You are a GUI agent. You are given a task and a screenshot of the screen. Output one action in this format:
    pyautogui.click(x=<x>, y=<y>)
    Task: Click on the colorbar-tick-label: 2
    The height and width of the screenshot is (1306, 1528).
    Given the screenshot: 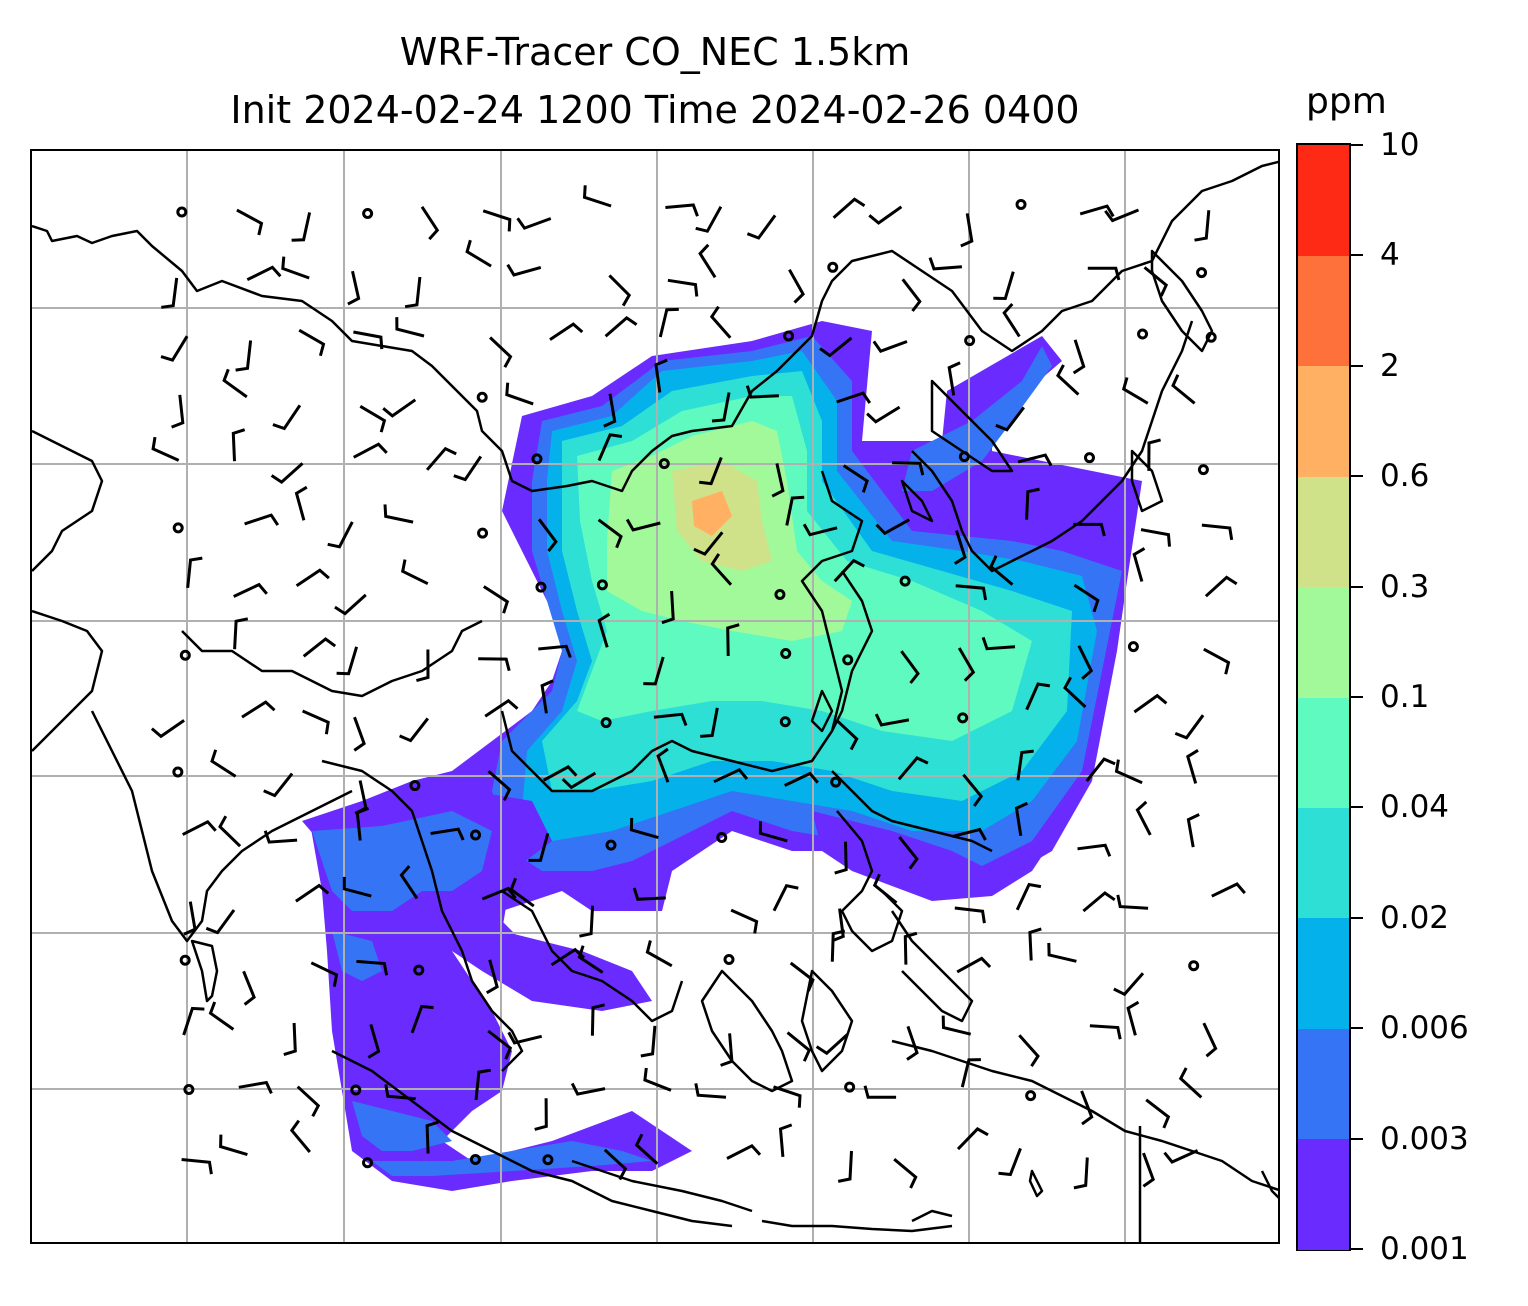 What is the action you would take?
    pyautogui.click(x=1390, y=365)
    